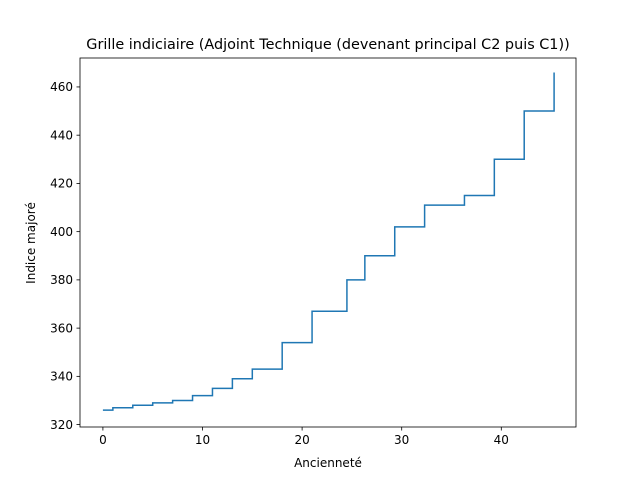 The height and width of the screenshot is (480, 640). Describe the element at coordinates (61, 377) in the screenshot. I see `y-tick-label: 340` at that location.